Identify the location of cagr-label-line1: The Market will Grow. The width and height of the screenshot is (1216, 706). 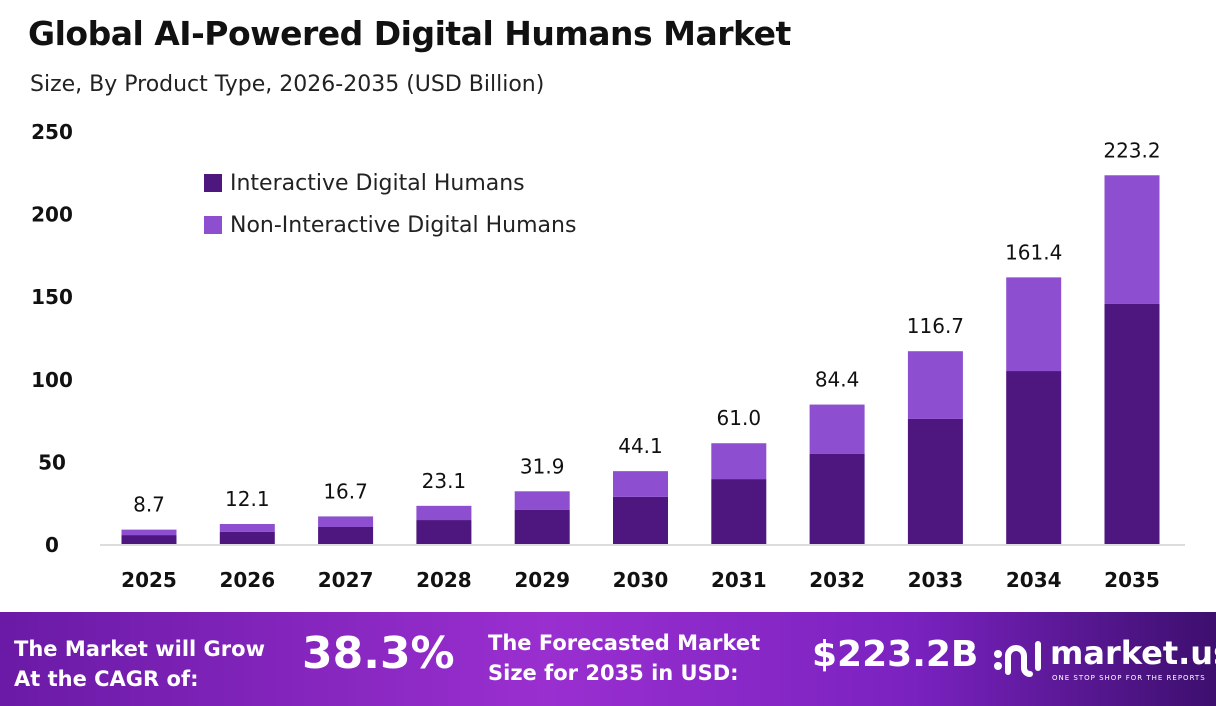
(139, 649).